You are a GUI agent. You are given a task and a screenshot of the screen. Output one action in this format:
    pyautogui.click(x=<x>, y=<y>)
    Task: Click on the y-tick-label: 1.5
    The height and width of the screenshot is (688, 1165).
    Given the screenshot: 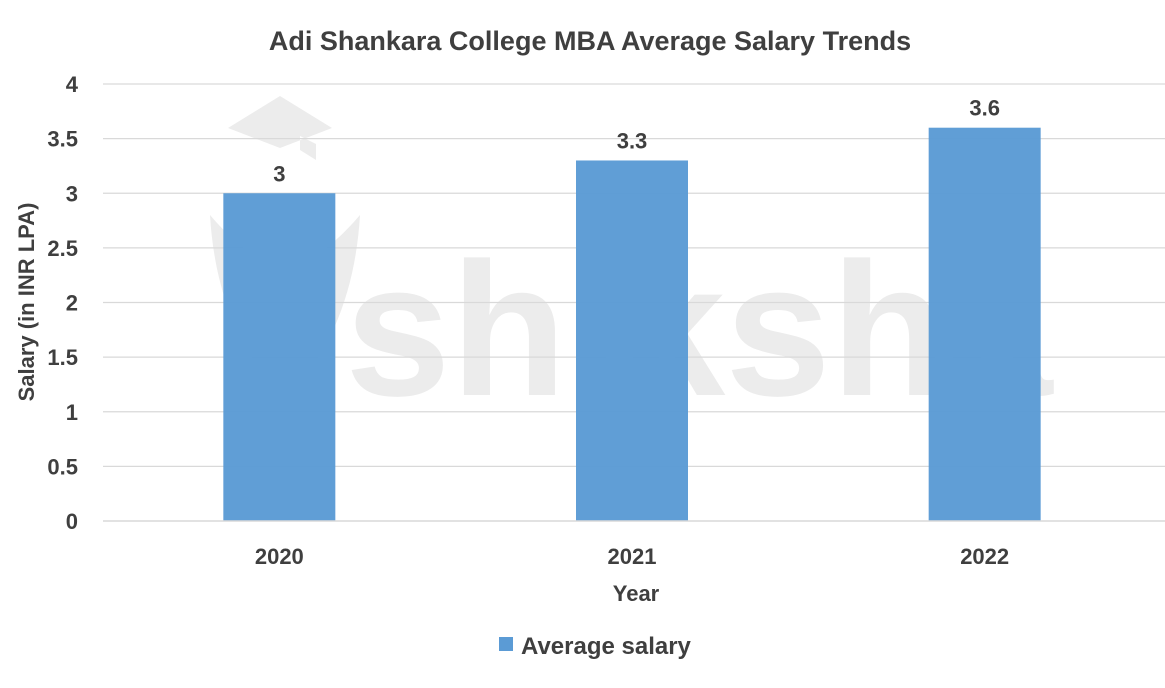 What is the action you would take?
    pyautogui.click(x=62, y=357)
    